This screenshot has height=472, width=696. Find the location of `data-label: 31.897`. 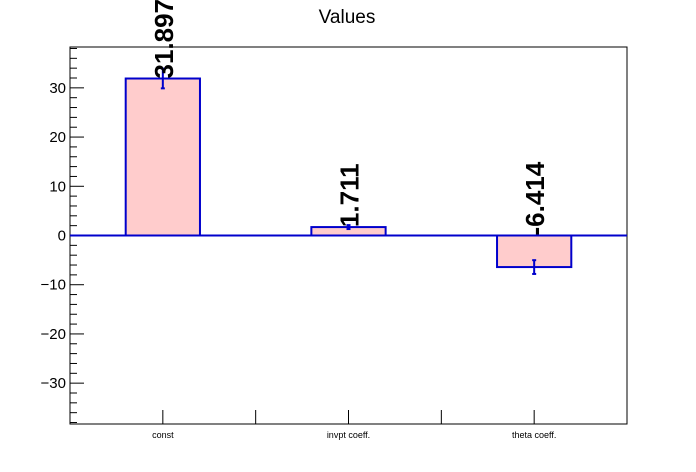

data-label: 31.897 is located at coordinates (164, 39).